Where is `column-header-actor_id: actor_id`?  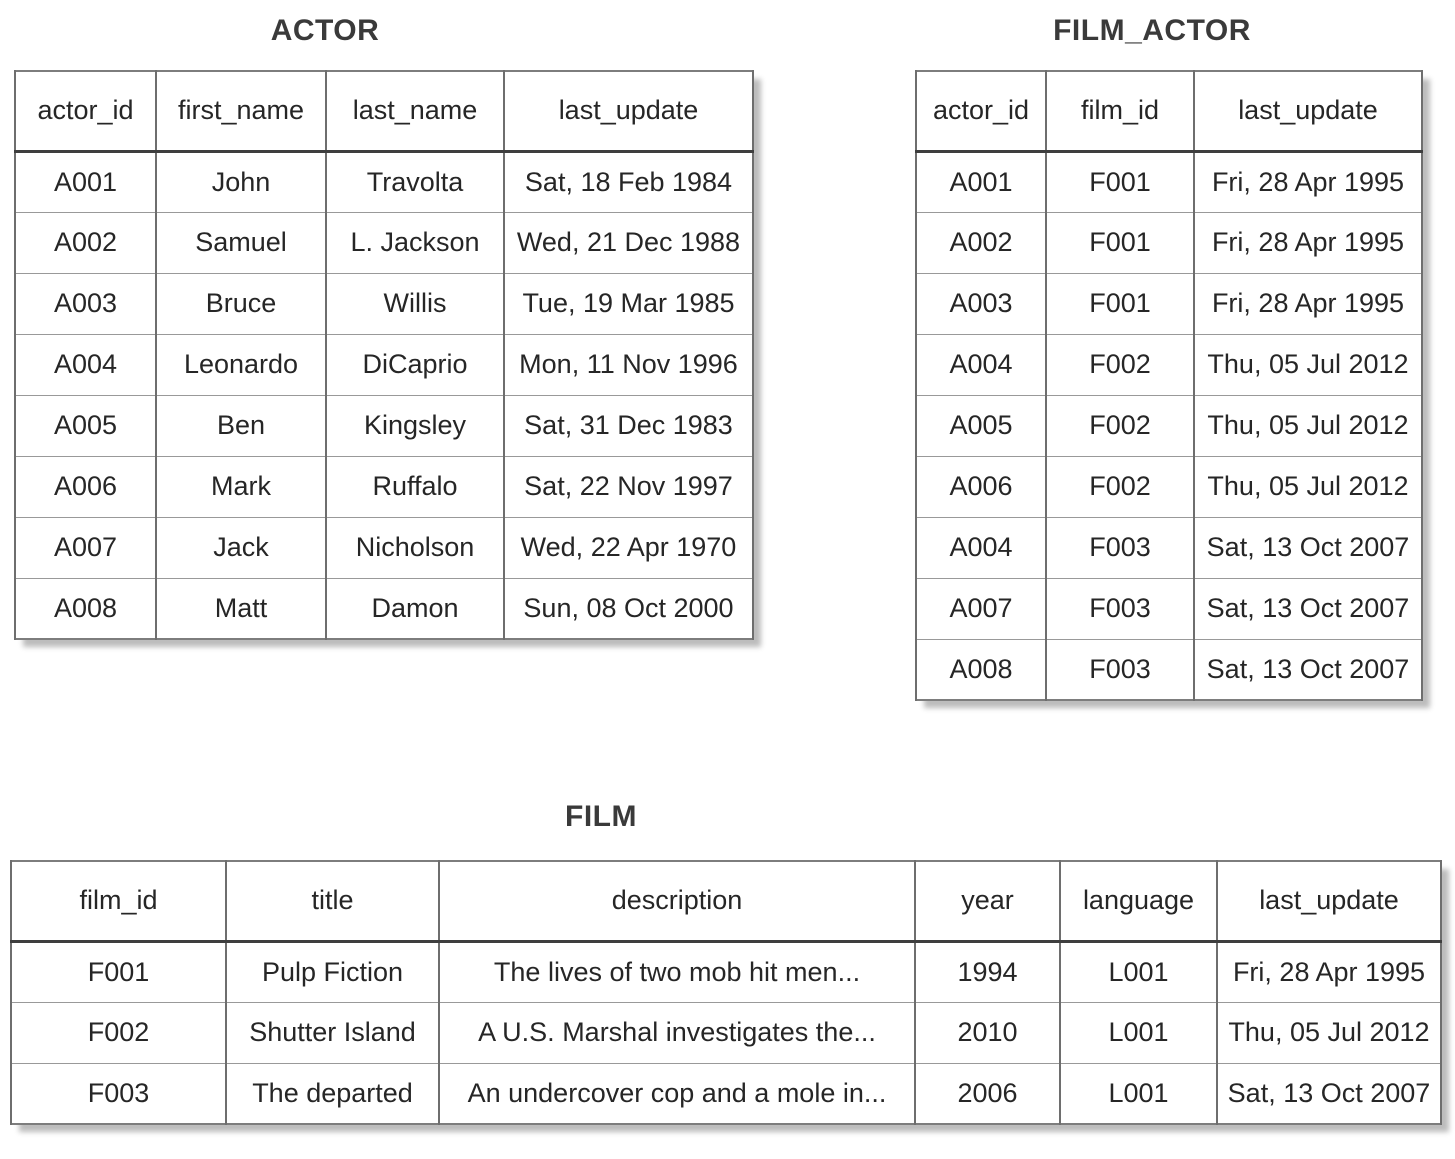
column-header-actor_id: actor_id is located at coordinates (981, 111).